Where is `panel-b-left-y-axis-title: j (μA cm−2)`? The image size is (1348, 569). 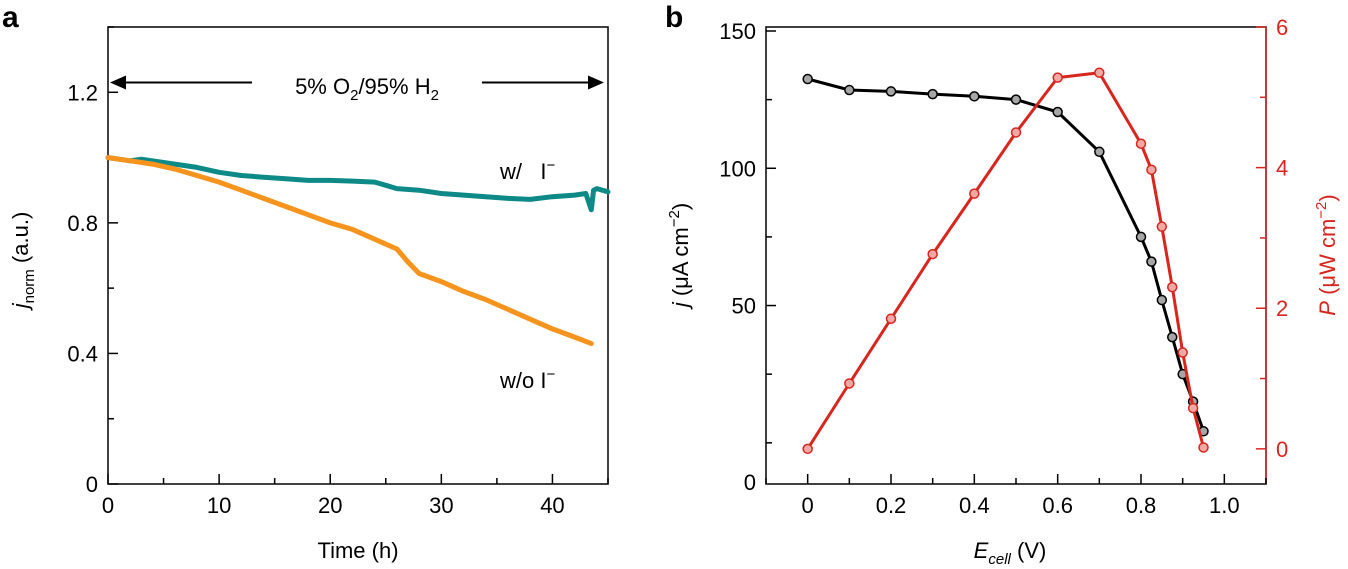 panel-b-left-y-axis-title: j (μA cm−2) is located at coordinates (679, 256).